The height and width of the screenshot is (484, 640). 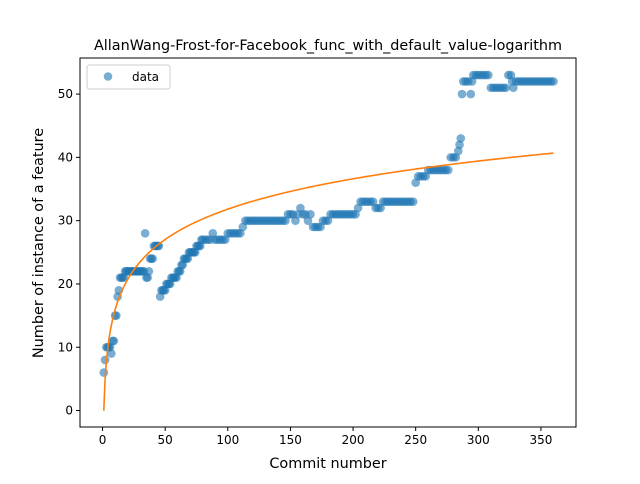 I want to click on y-tick-label: 50, so click(x=65, y=94).